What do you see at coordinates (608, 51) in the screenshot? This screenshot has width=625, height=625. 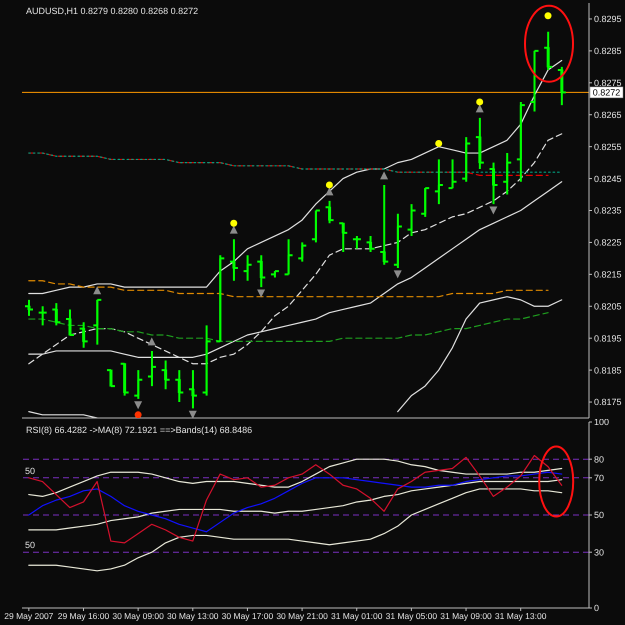 I see `y-tick-label: 0.8285` at bounding box center [608, 51].